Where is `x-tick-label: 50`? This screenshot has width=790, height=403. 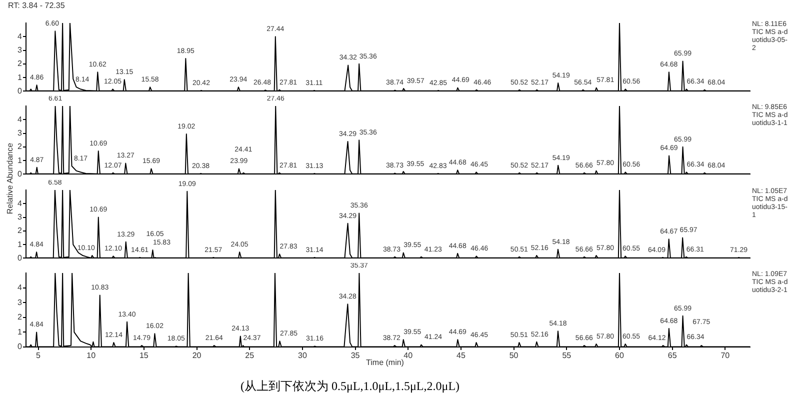 x-tick-label: 50 is located at coordinates (514, 355).